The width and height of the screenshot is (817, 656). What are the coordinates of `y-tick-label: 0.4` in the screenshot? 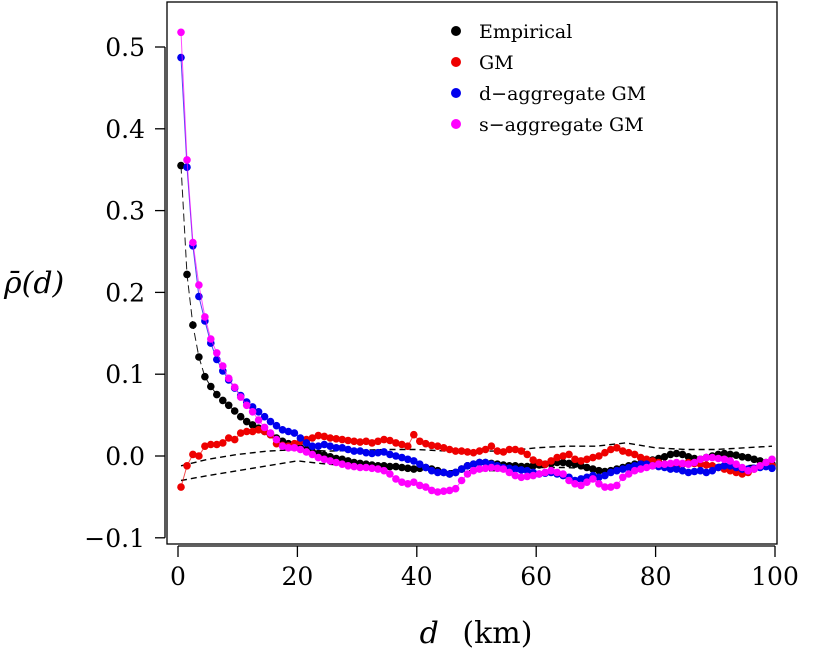 It's located at (125, 129).